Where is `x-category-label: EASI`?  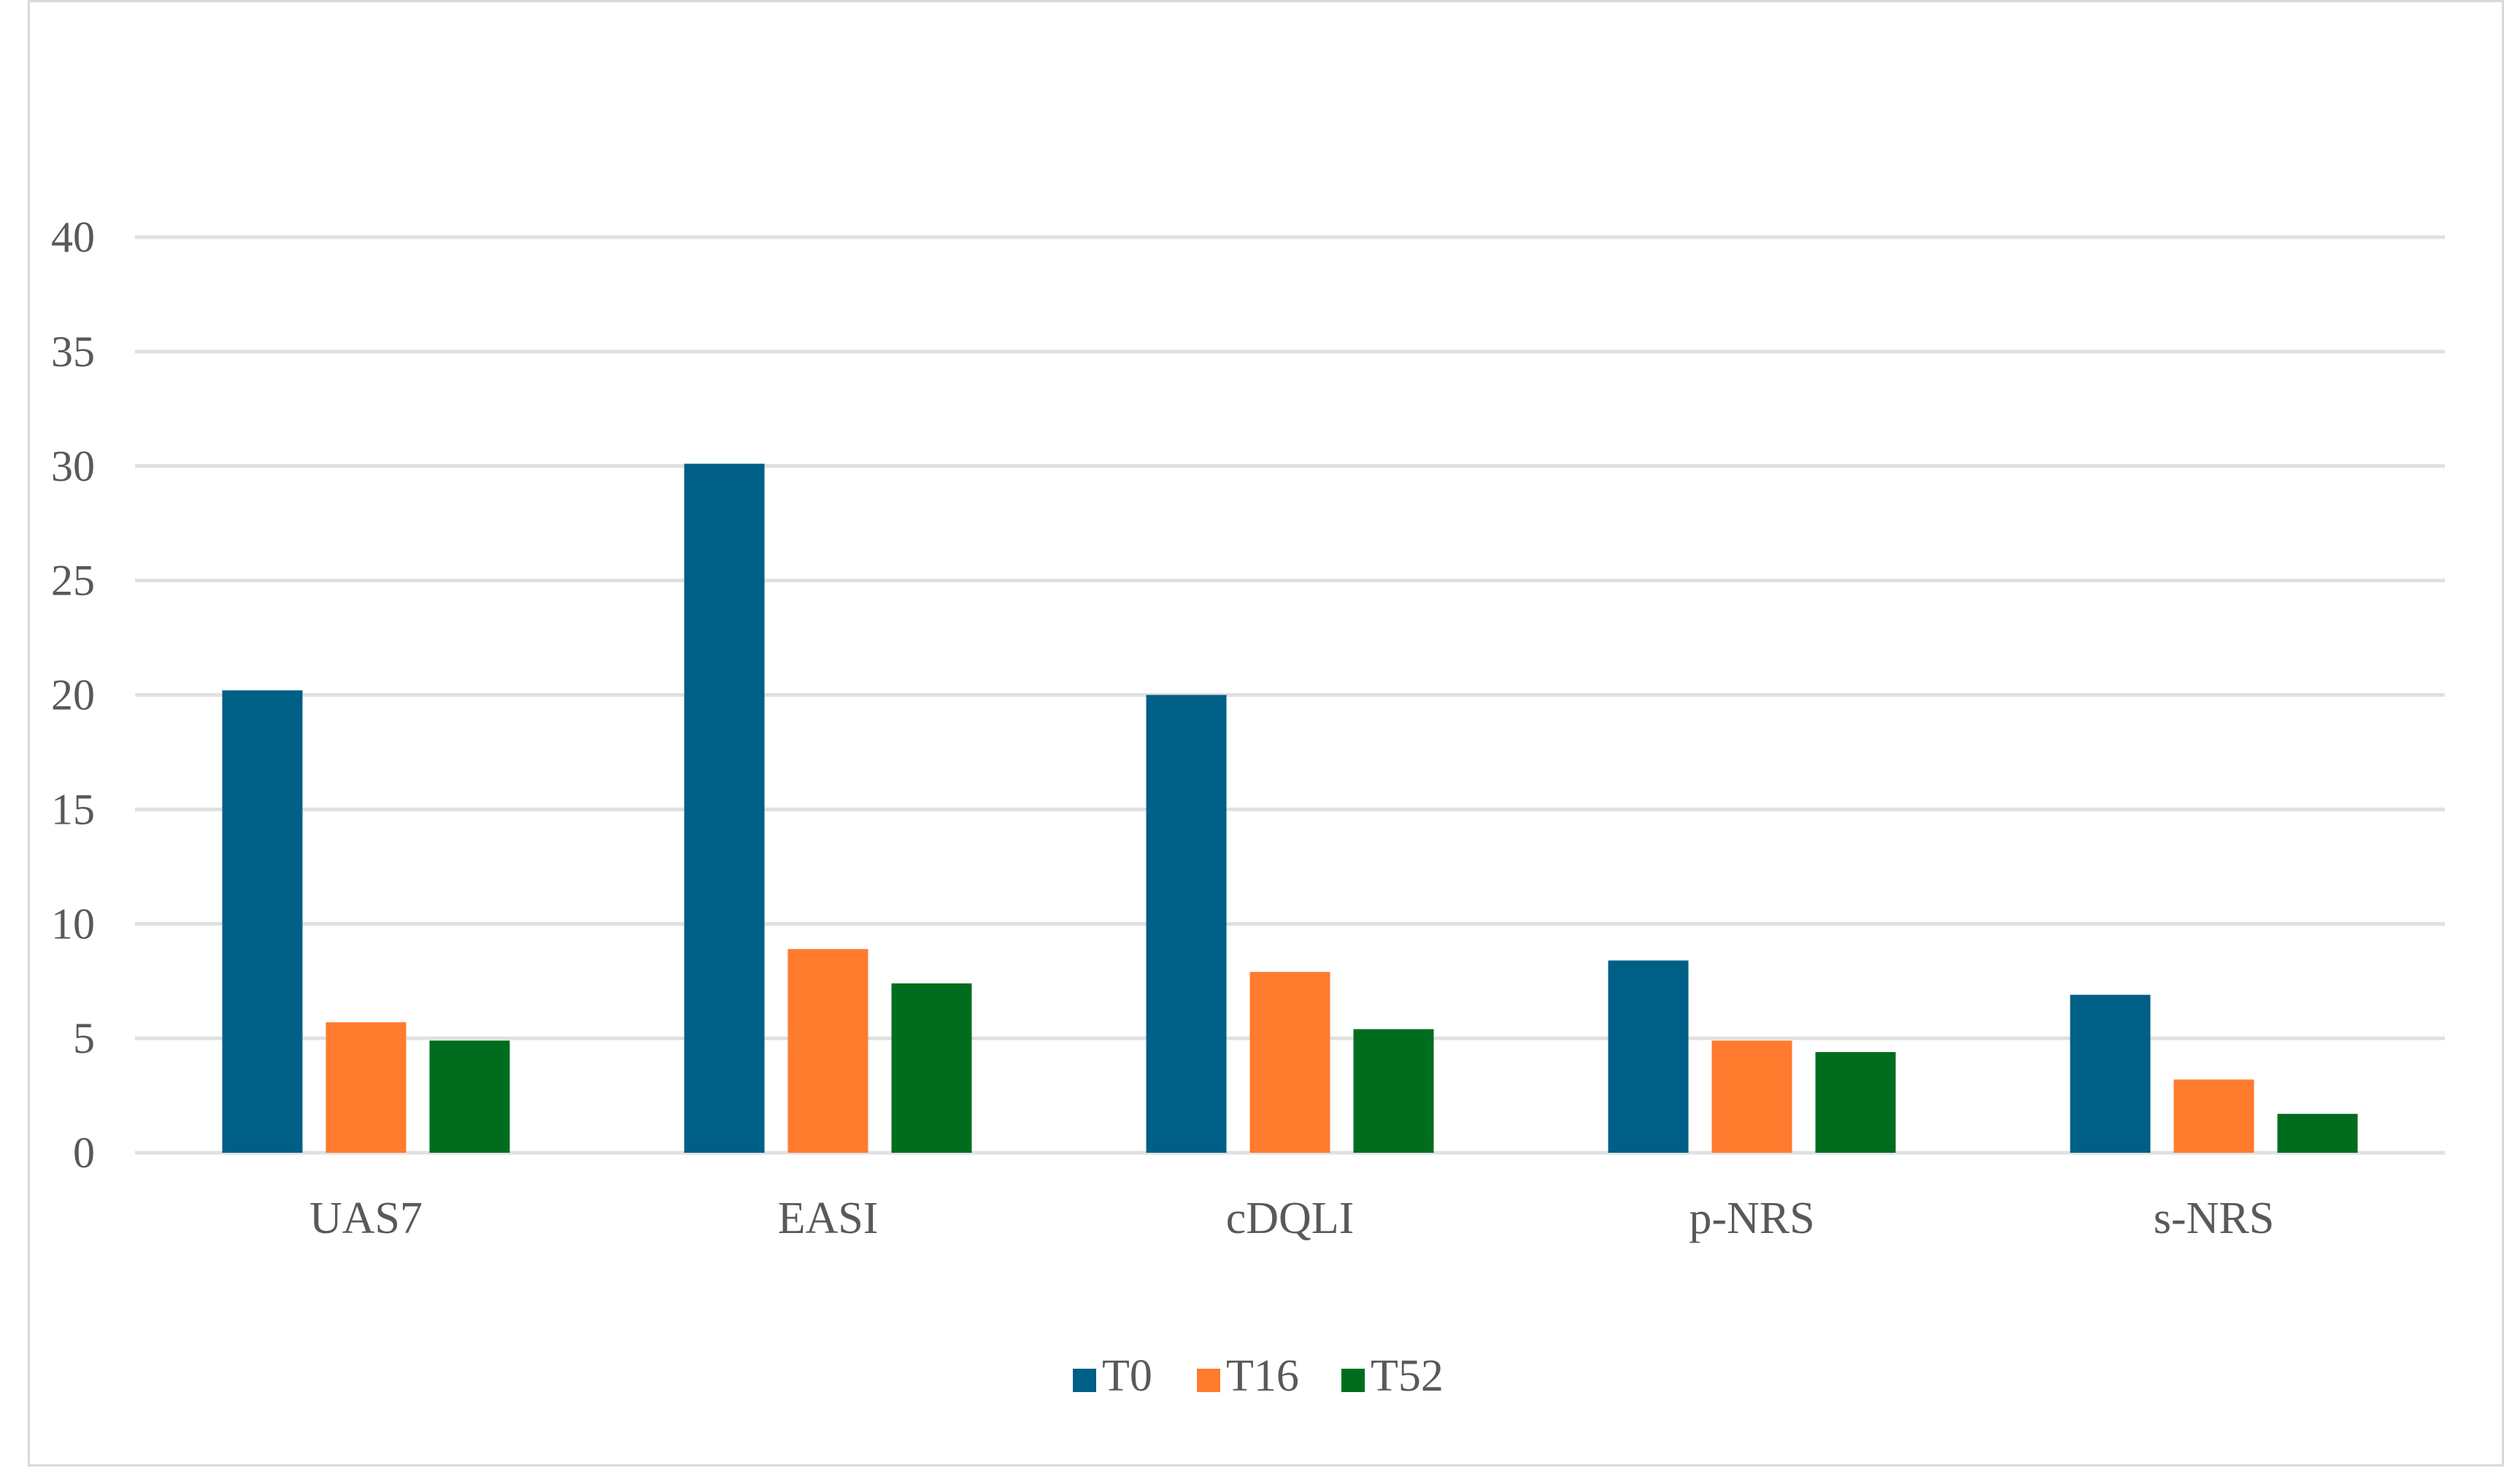
x-category-label: EASI is located at coordinates (828, 1218).